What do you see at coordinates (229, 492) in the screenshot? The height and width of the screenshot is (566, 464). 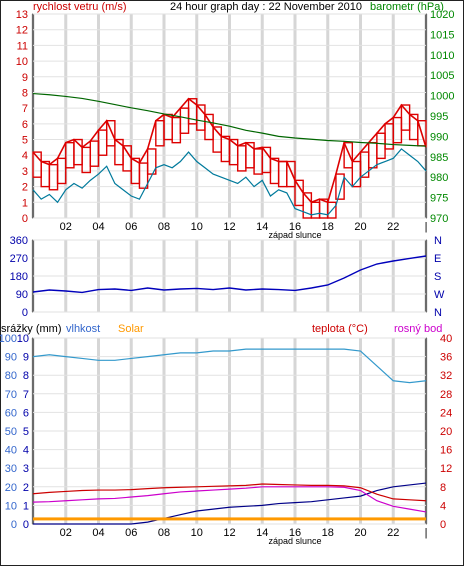 I see `temperature-line` at bounding box center [229, 492].